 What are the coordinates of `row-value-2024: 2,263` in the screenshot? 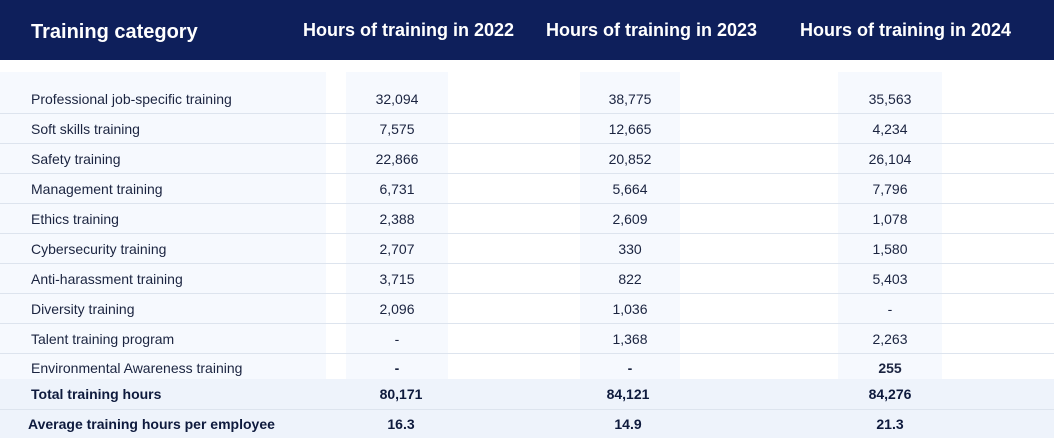 It's located at (890, 338).